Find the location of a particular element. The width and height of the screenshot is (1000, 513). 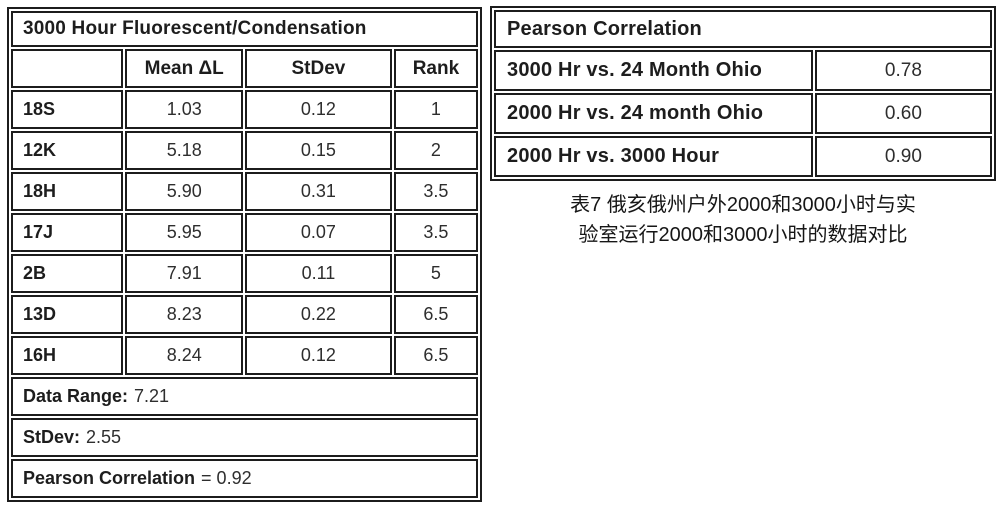

row-label: 16H is located at coordinates (67, 355).